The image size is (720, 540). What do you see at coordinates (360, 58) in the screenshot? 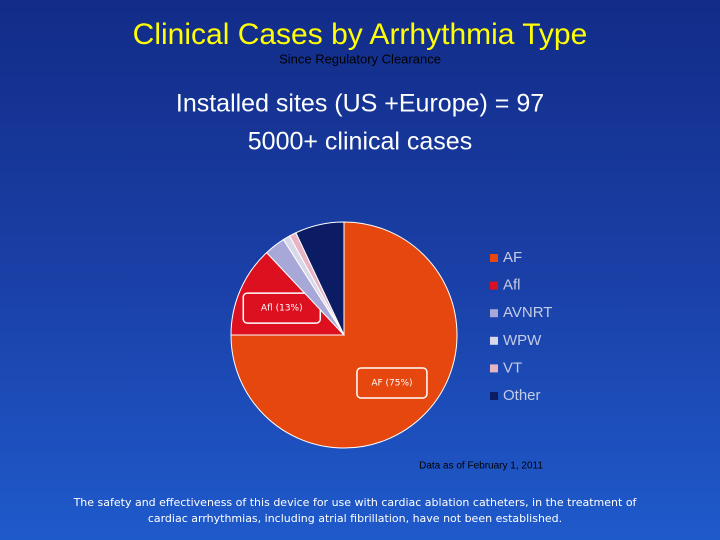
I see `chart-subtitle: Since Regulatory Clearance` at bounding box center [360, 58].